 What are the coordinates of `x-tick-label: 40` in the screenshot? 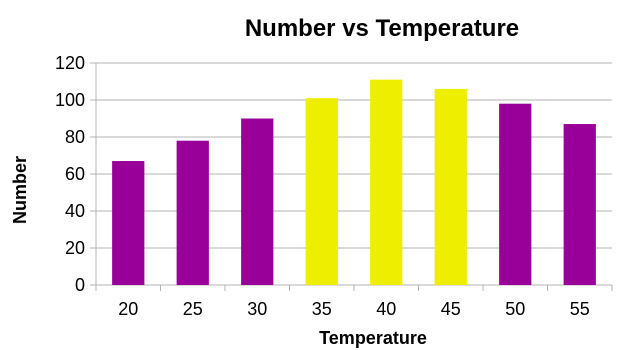 It's located at (386, 309).